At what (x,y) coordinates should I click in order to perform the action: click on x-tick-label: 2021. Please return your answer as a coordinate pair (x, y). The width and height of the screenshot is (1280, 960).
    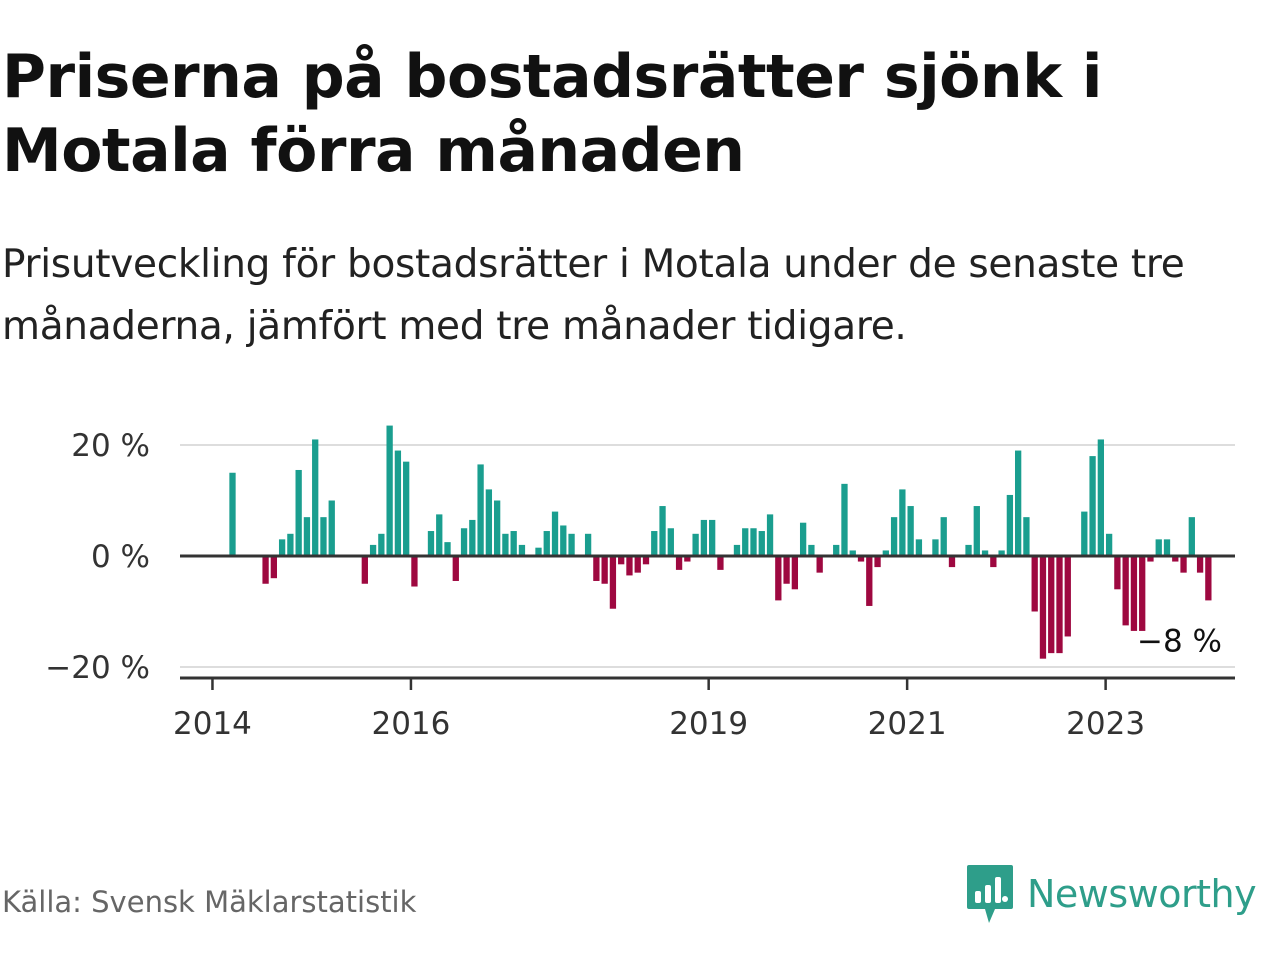
    Looking at the image, I should click on (907, 724).